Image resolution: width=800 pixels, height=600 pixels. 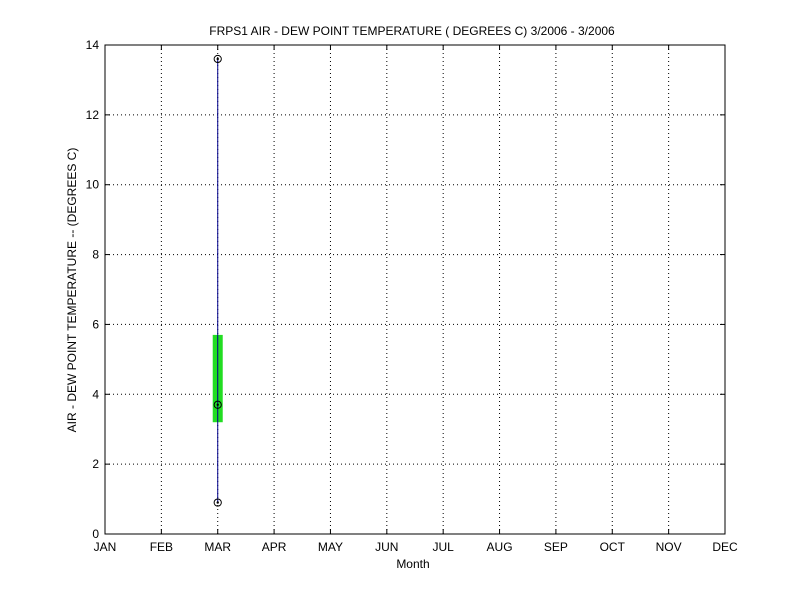 I want to click on box-plots, so click(x=217, y=280).